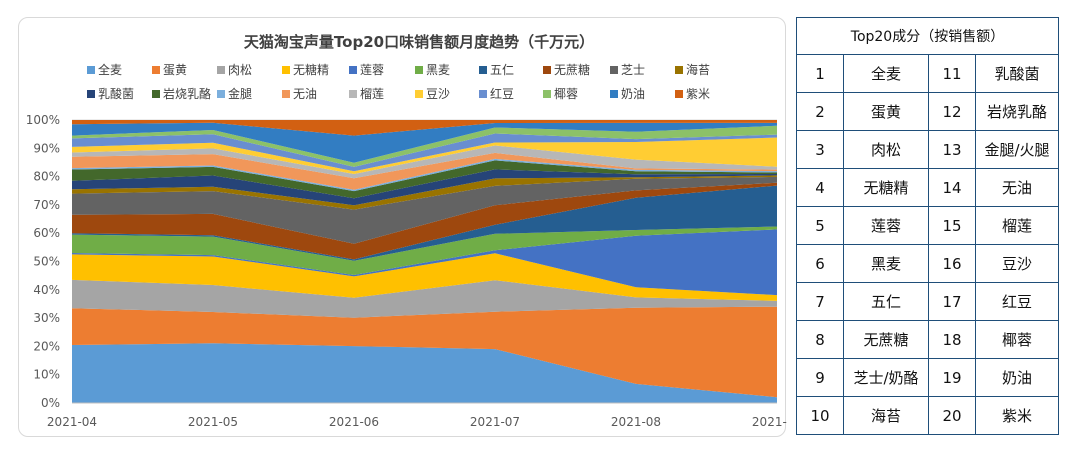 The image size is (1080, 457). What do you see at coordinates (633, 69) in the screenshot?
I see `legend-label: 芝士` at bounding box center [633, 69].